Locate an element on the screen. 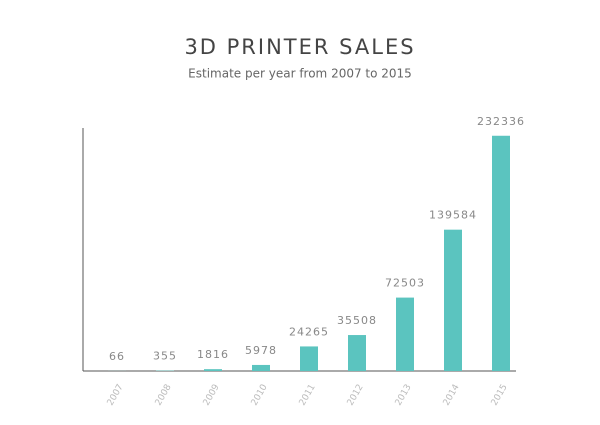 Image resolution: width=600 pixels, height=425 pixels. x-tick-label: 2010 is located at coordinates (260, 395).